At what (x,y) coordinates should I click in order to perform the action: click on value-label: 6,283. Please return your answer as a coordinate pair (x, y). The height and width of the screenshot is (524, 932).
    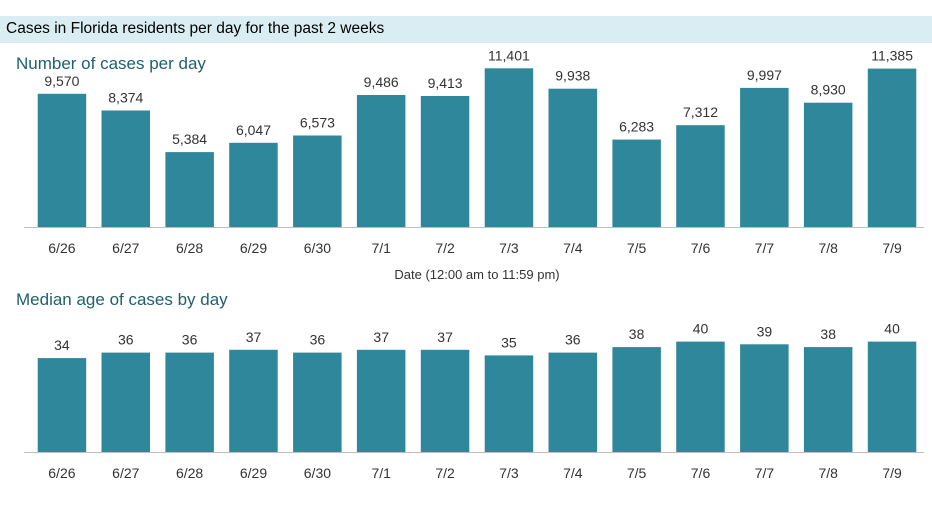
    Looking at the image, I should click on (636, 127).